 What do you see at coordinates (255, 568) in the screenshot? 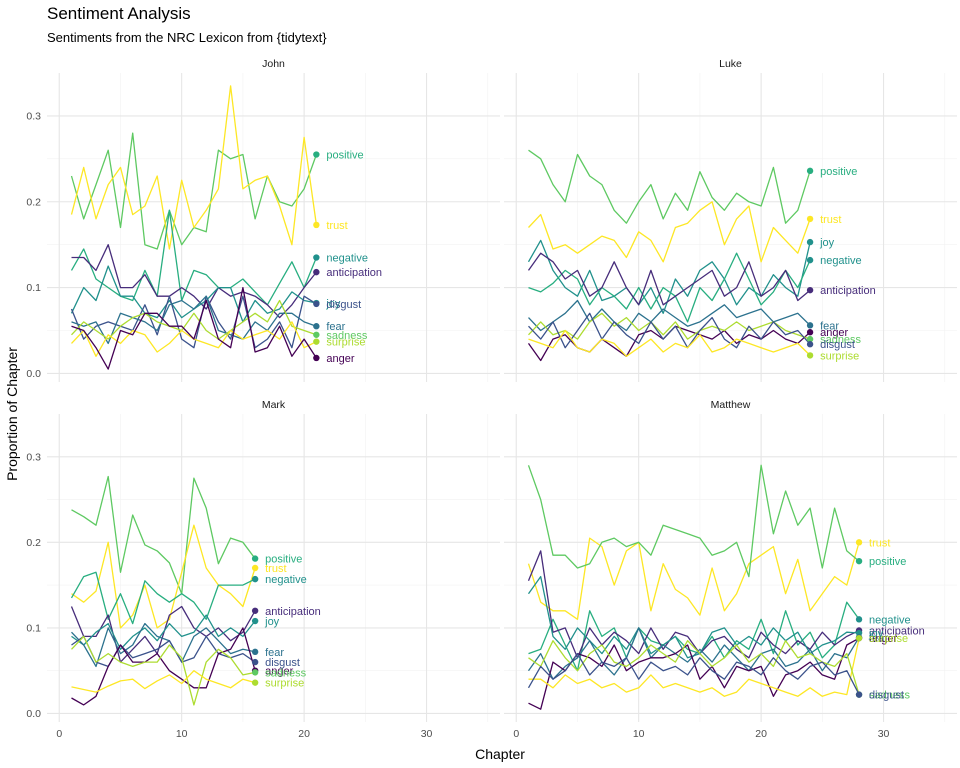
I see `series-end-point-trust` at bounding box center [255, 568].